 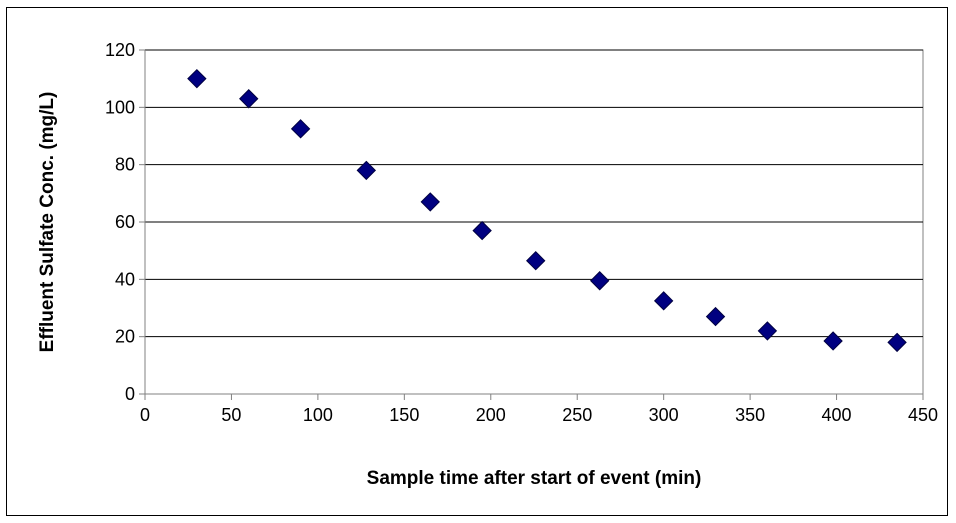 I want to click on y-tick-label-120: 120, so click(x=120, y=50).